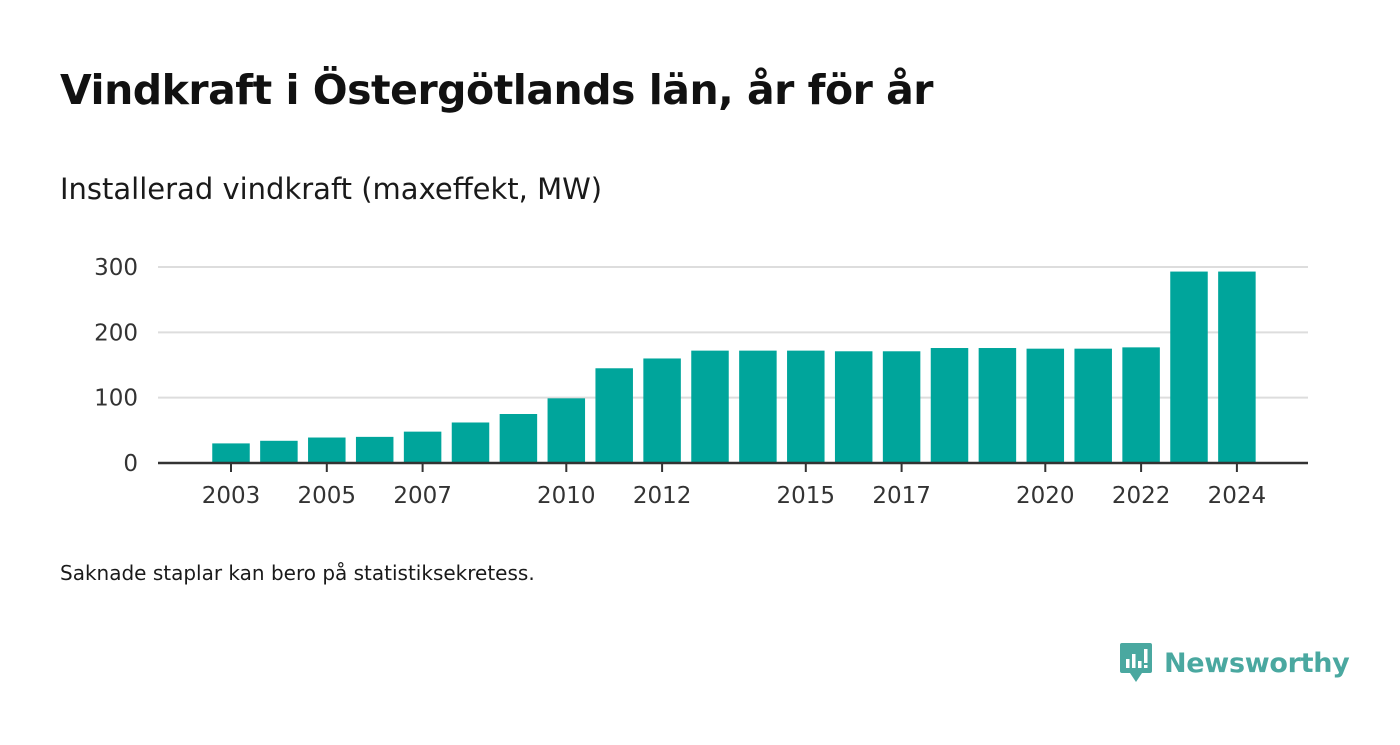 The height and width of the screenshot is (745, 1400). I want to click on bar-chart-speech-bubble-icon, so click(1136, 662).